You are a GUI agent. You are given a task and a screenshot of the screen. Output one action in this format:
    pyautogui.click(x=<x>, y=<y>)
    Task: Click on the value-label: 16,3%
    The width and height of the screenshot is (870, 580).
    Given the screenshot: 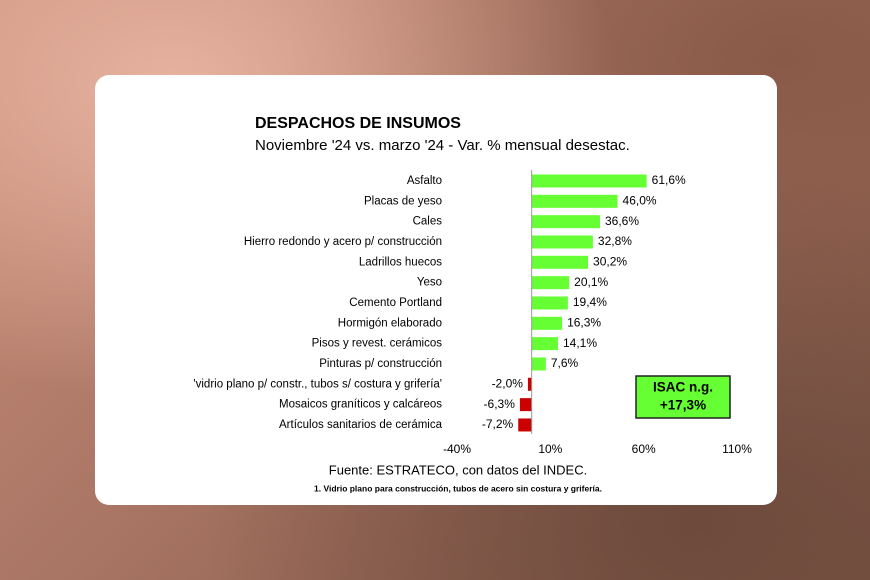 What is the action you would take?
    pyautogui.click(x=584, y=322)
    